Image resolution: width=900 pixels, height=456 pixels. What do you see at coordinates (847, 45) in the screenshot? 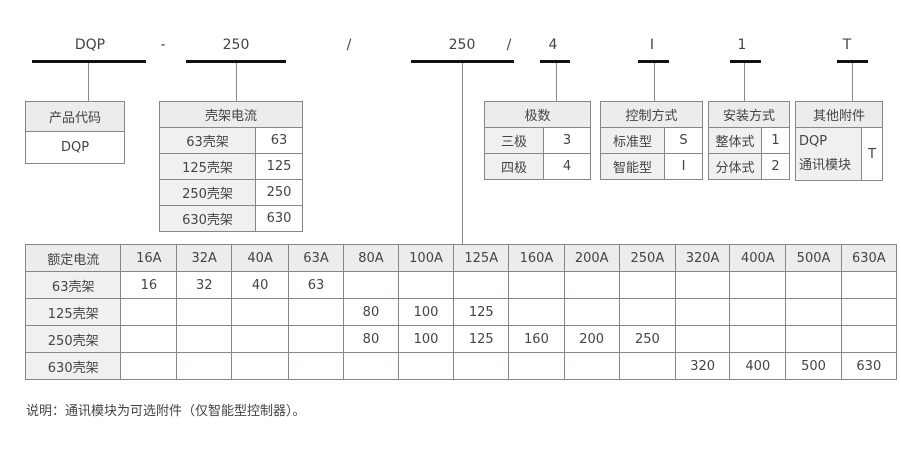
I see `code-accessory: T` at bounding box center [847, 45].